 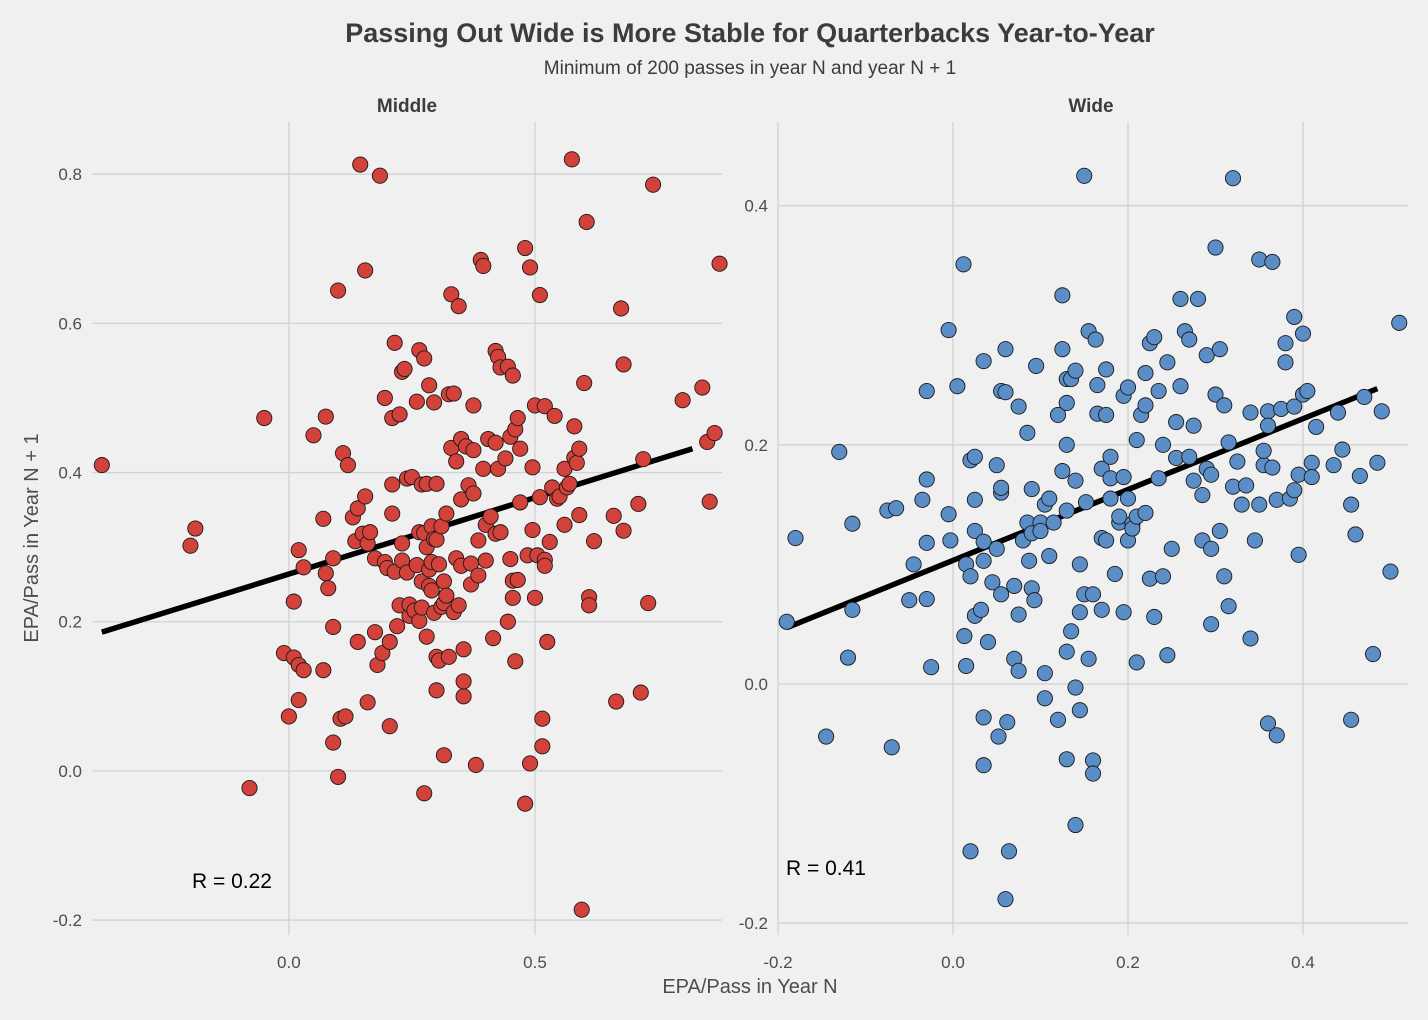 I want to click on wide-y-tick-label: 0.0, so click(x=756, y=684).